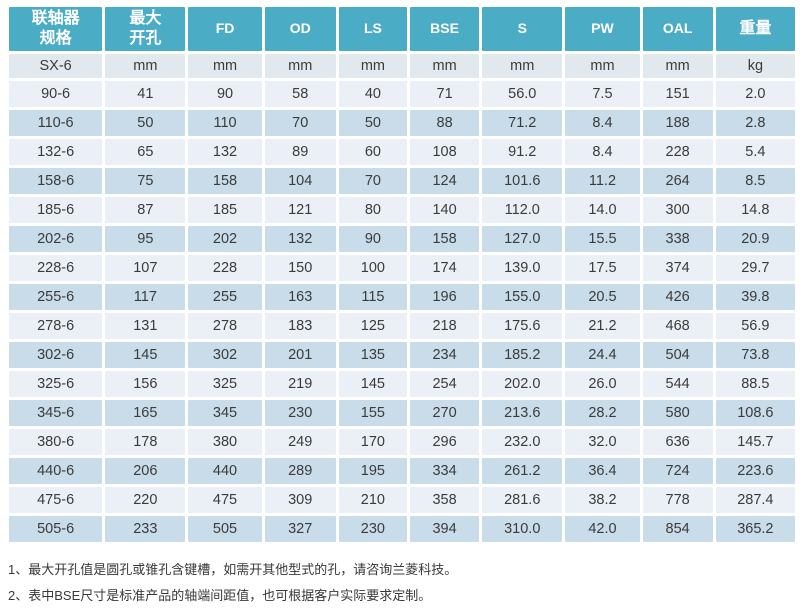 Image resolution: width=806 pixels, height=610 pixels. I want to click on cell: 544, so click(677, 384).